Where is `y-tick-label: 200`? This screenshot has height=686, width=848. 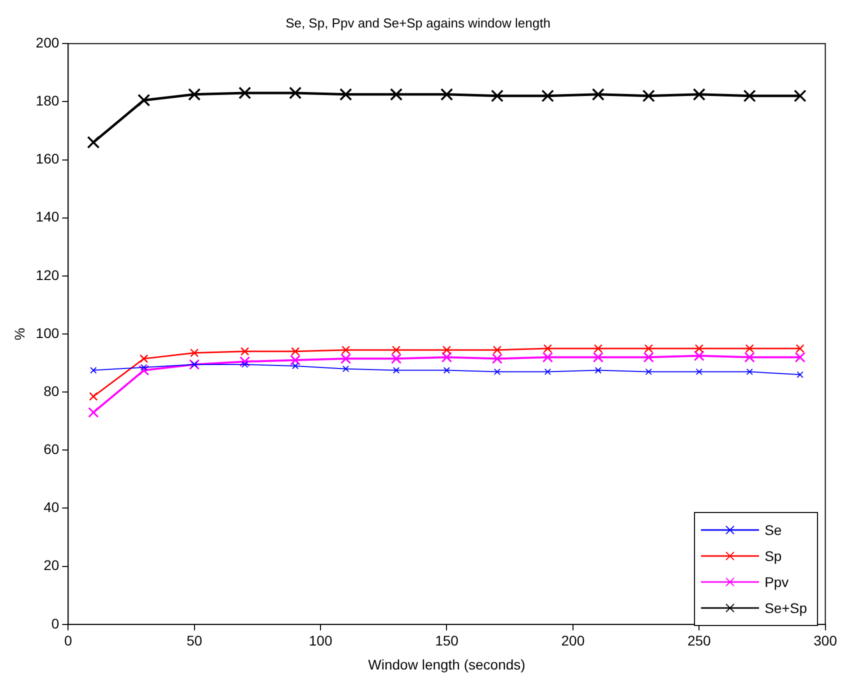 y-tick-label: 200 is located at coordinates (48, 42).